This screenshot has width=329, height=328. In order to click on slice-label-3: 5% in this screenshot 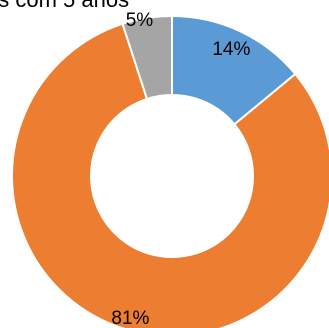, I will do `click(140, 20)`.